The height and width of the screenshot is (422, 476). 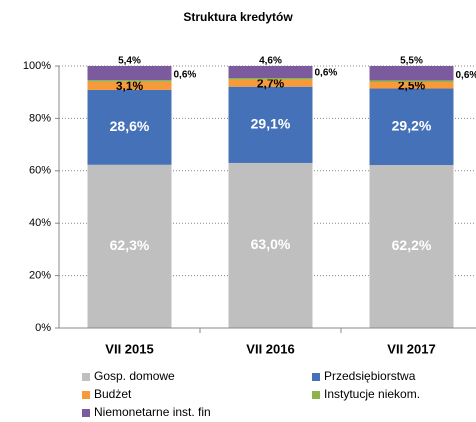 I want to click on y-tick-label: 0%, so click(x=43, y=328).